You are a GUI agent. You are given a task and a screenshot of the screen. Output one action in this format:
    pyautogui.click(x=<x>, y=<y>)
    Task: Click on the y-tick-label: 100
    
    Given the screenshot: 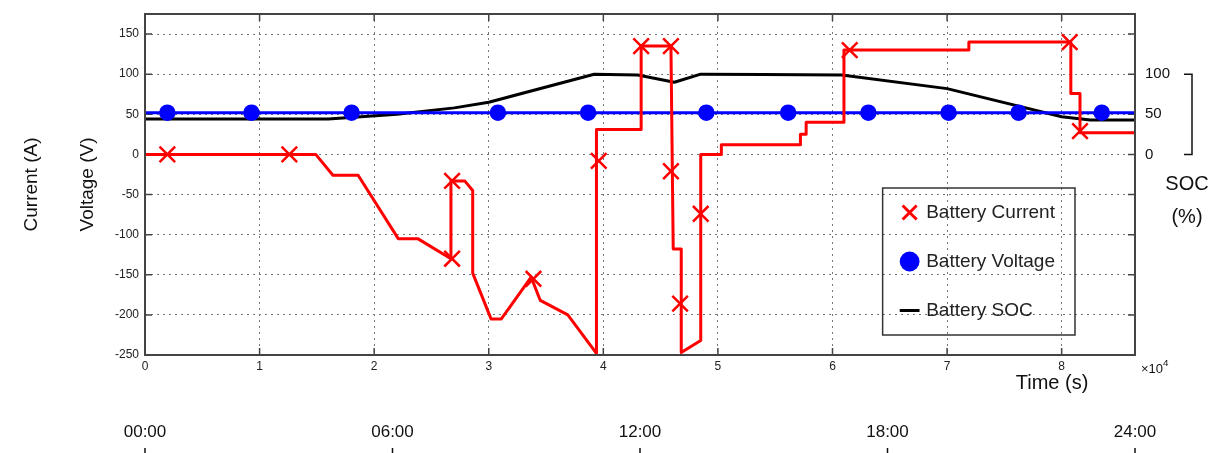 What is the action you would take?
    pyautogui.click(x=129, y=73)
    